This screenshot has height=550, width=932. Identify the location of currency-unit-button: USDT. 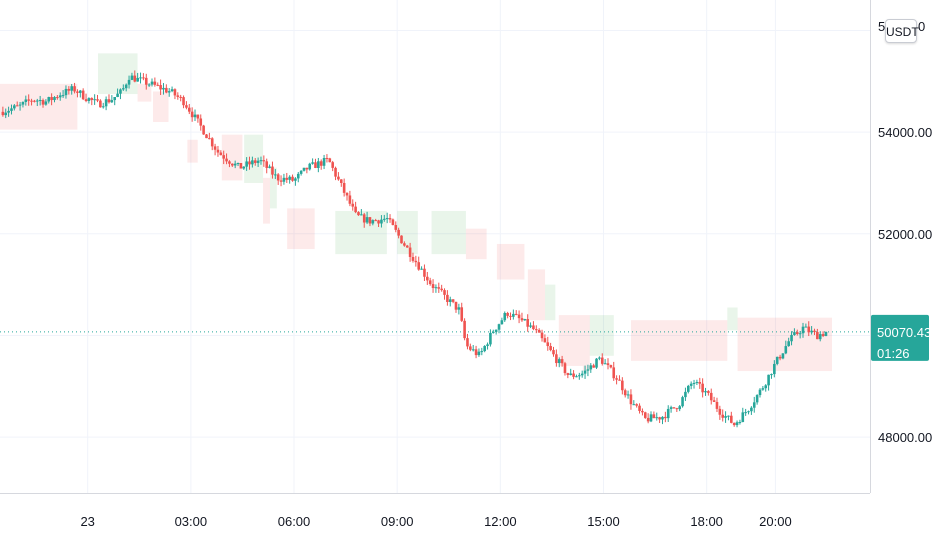
(902, 31).